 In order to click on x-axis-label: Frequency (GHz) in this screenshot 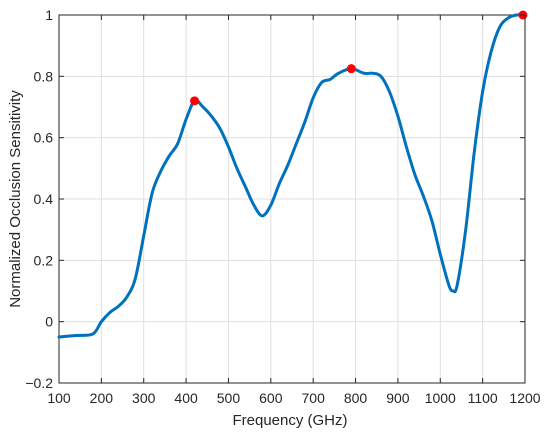, I will do `click(289, 420)`.